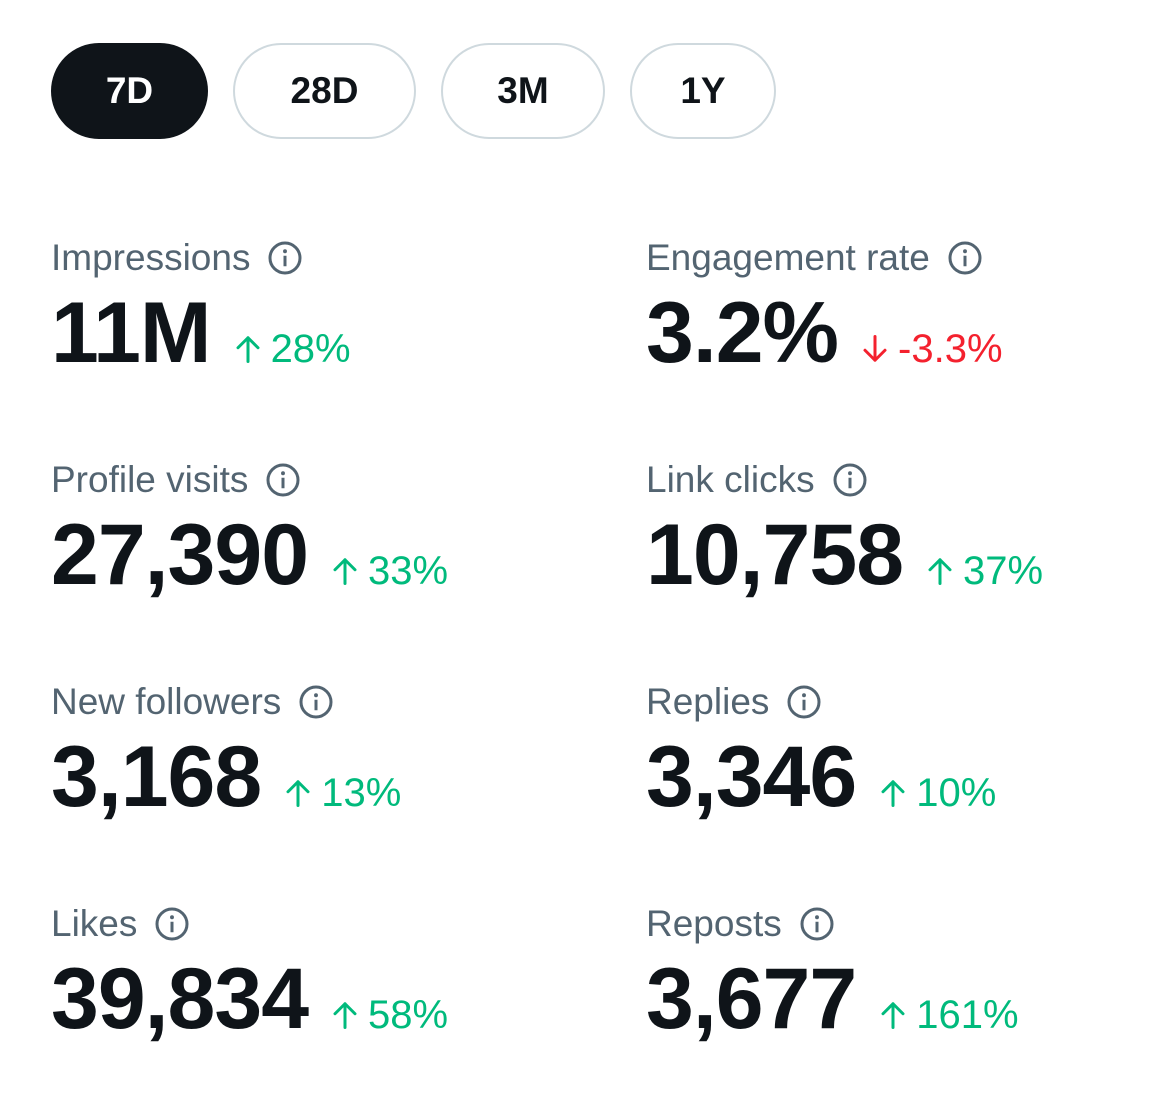  What do you see at coordinates (324, 91) in the screenshot?
I see `tab-28d: 28D` at bounding box center [324, 91].